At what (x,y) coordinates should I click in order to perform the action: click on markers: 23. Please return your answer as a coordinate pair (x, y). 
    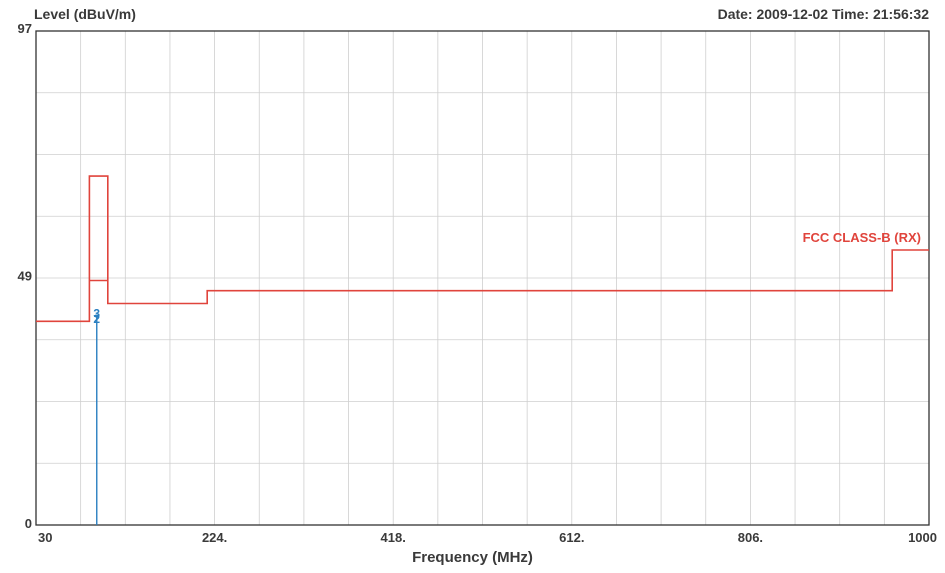
    Looking at the image, I should click on (96, 416).